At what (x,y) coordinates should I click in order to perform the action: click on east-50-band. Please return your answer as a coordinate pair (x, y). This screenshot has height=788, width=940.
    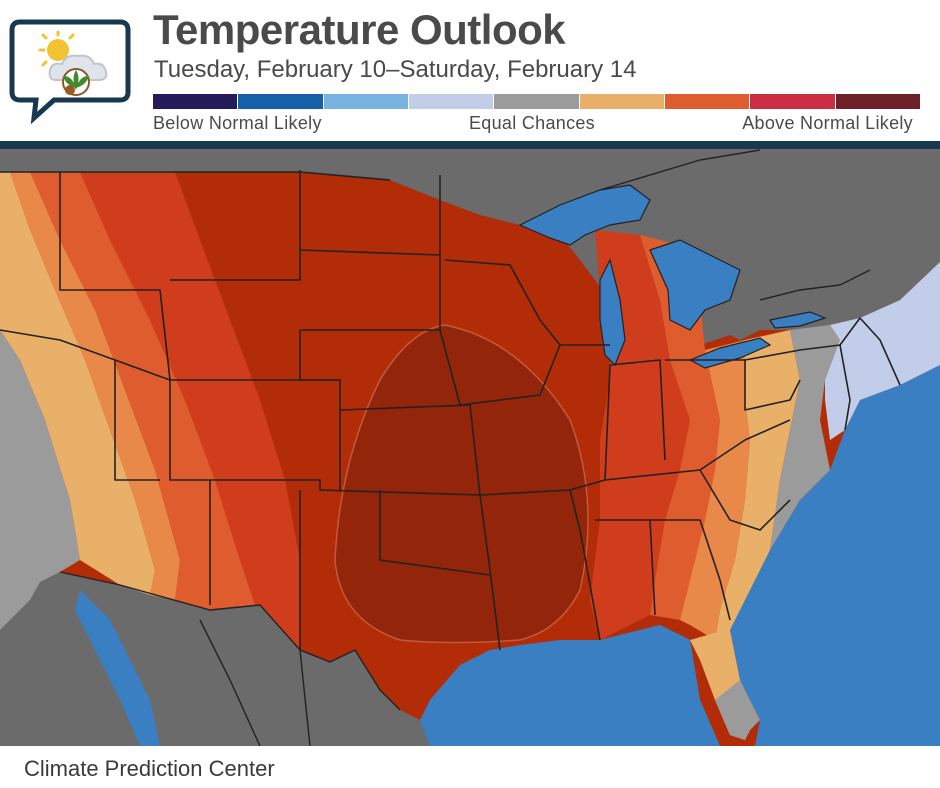
    Looking at the image, I should click on (680, 427).